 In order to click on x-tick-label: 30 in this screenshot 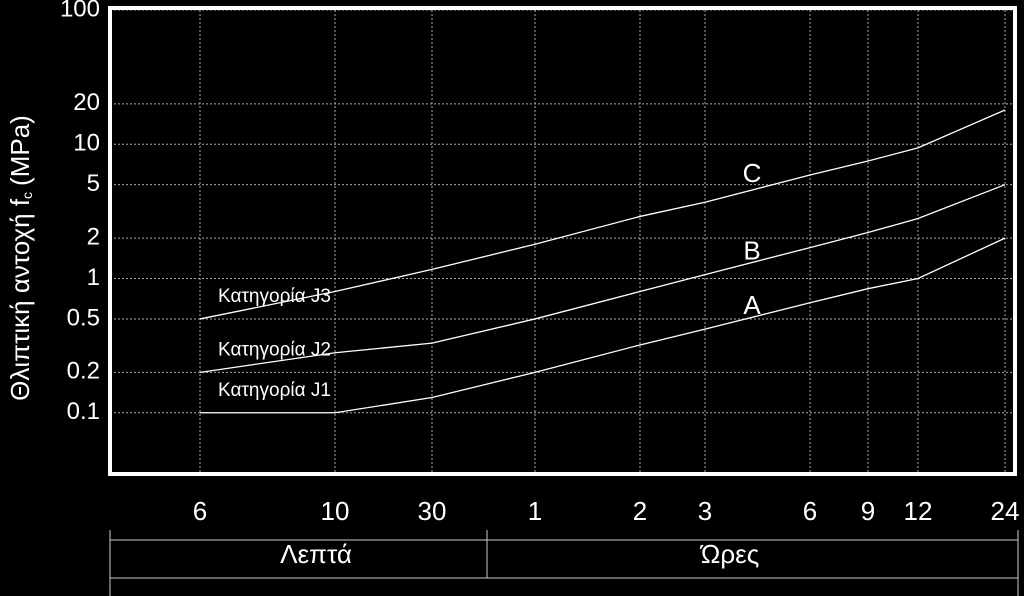, I will do `click(432, 511)`.